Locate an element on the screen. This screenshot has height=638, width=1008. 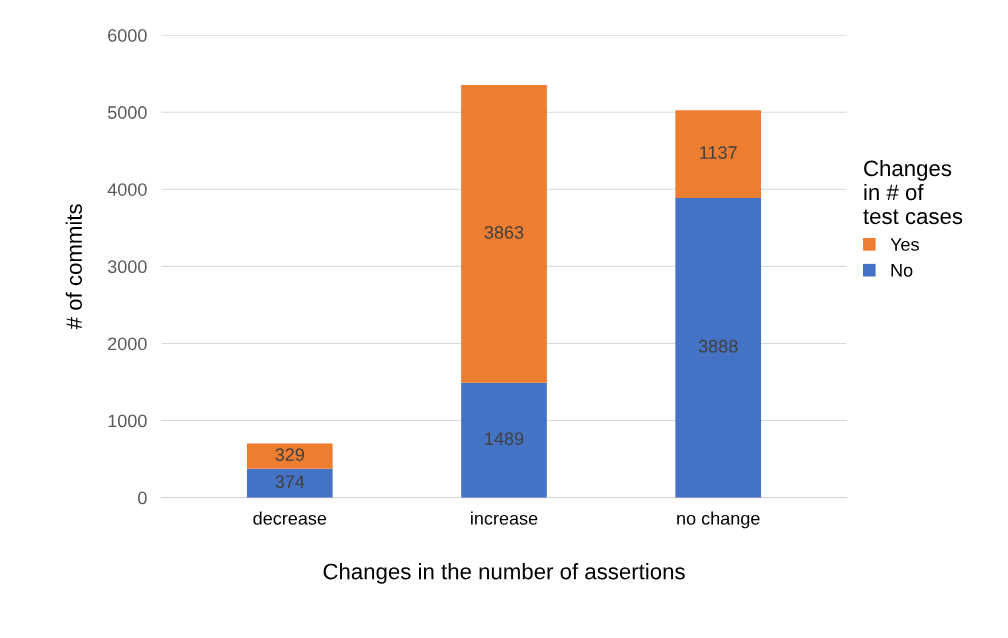
y-tick-label: 2000 is located at coordinates (127, 344).